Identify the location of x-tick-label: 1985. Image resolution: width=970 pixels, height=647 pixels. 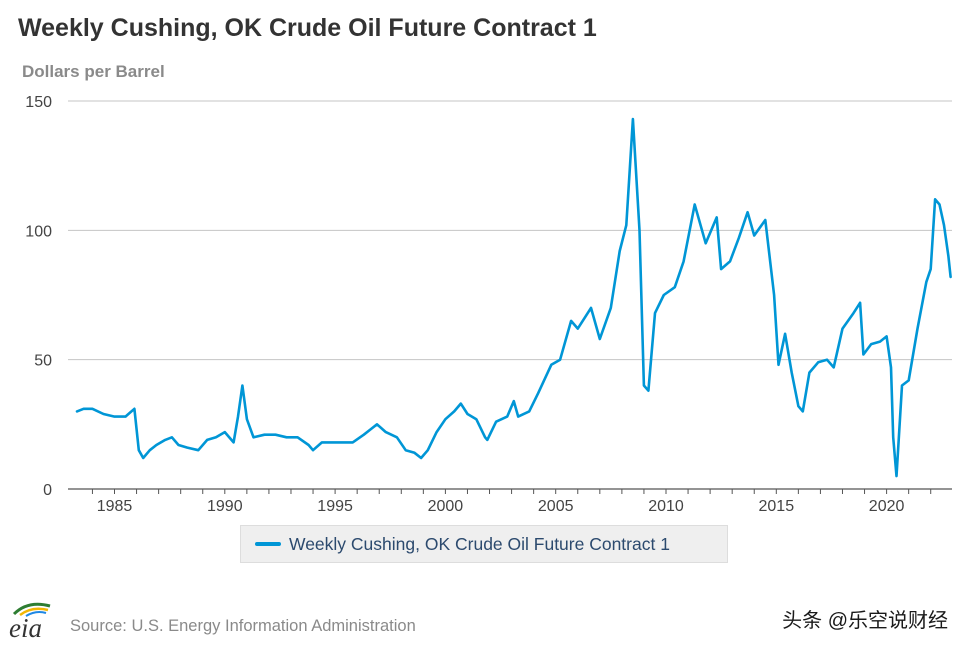
(115, 506).